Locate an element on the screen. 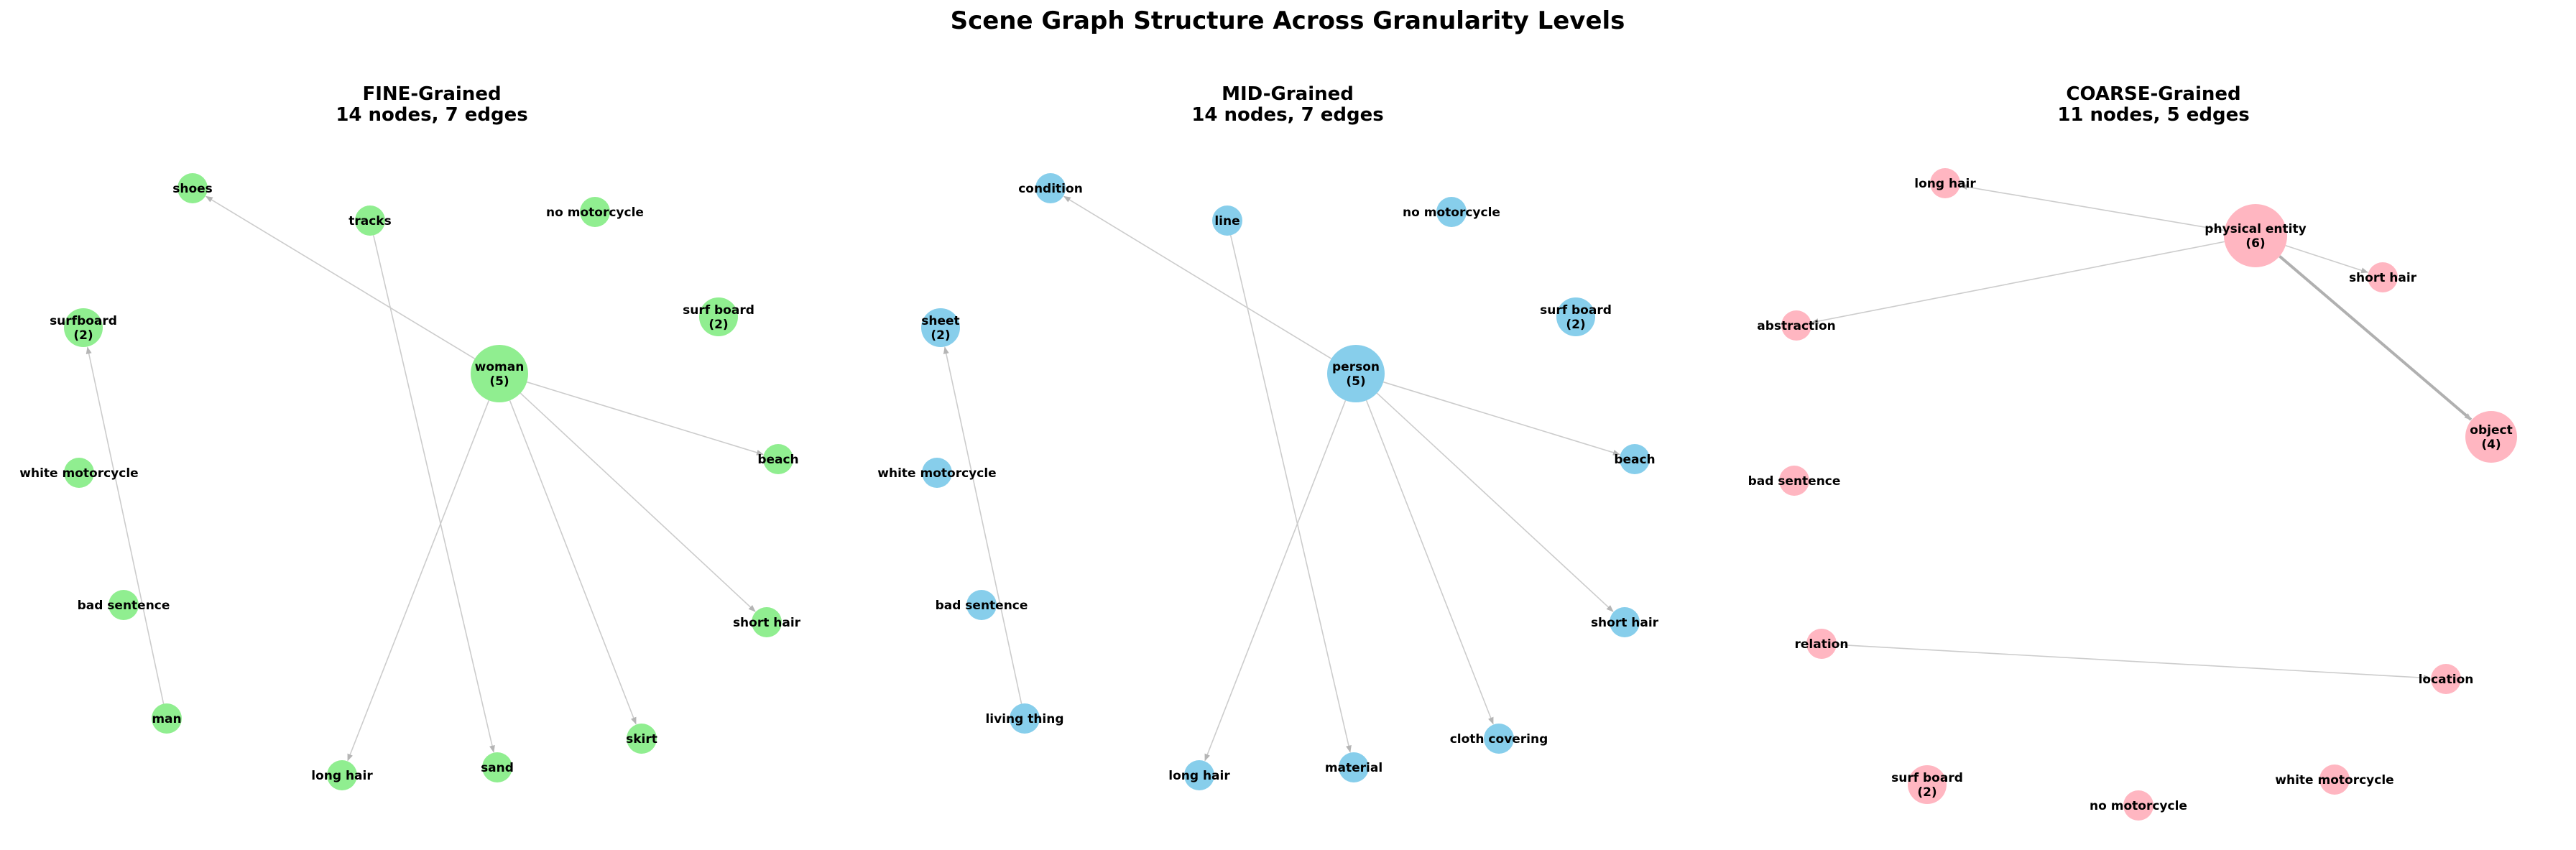  edge-physical-entity-to-object is located at coordinates (2376, 338).